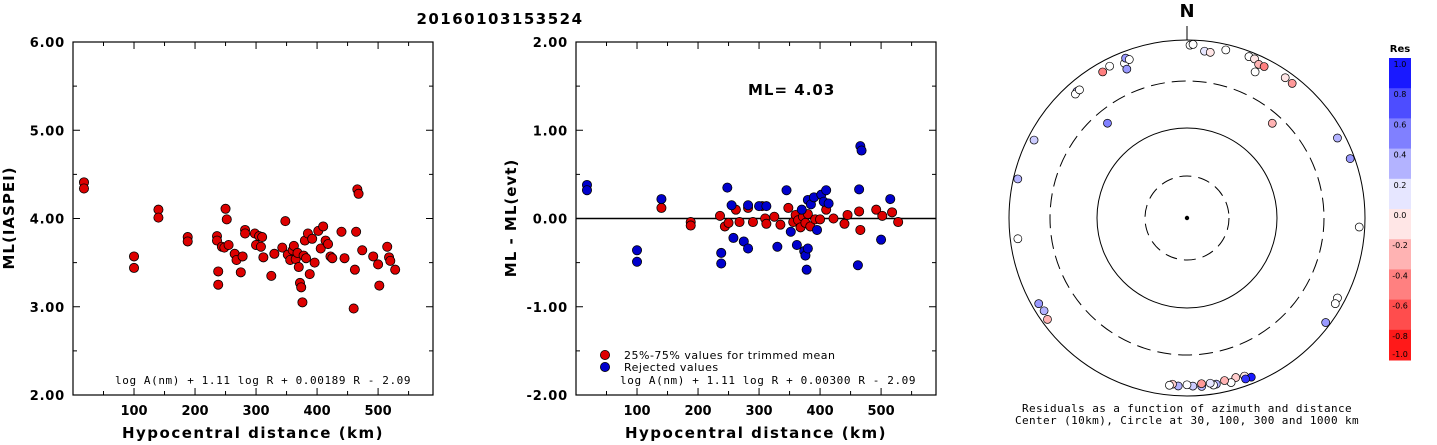  I want to click on x-axis-label: Hypocentral distance (km), so click(756, 432).